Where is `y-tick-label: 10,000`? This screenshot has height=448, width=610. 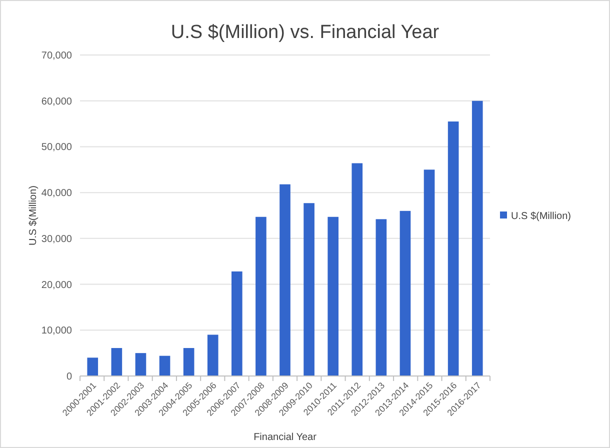
y-tick-label: 10,000 is located at coordinates (56, 331).